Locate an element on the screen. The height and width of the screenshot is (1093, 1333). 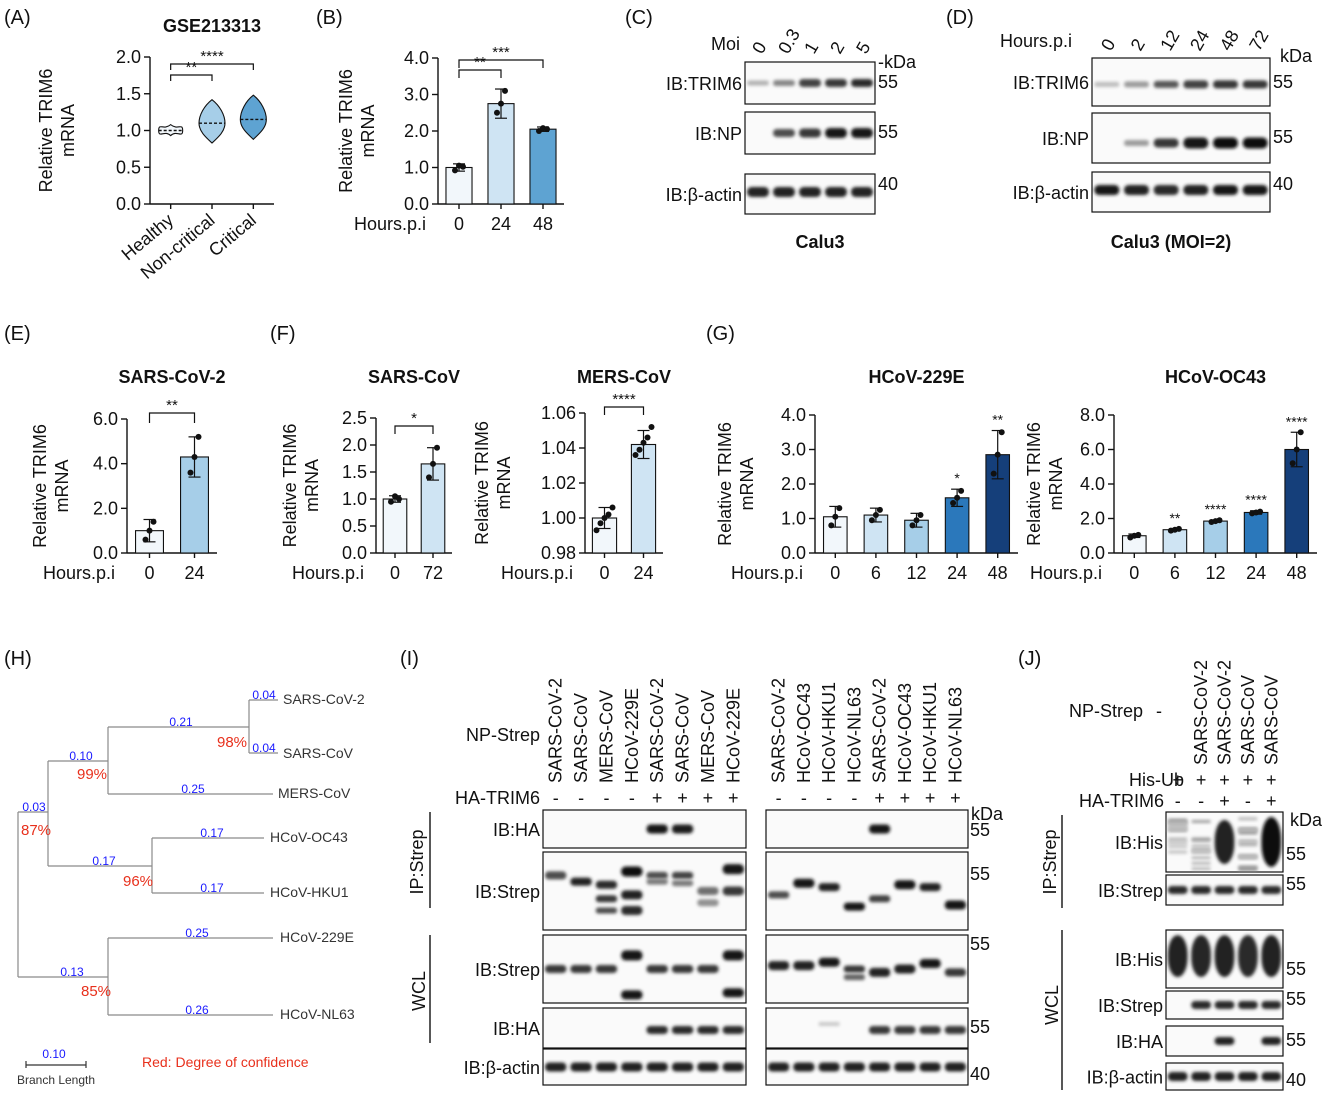
lane-label: 5 is located at coordinates (863, 47).